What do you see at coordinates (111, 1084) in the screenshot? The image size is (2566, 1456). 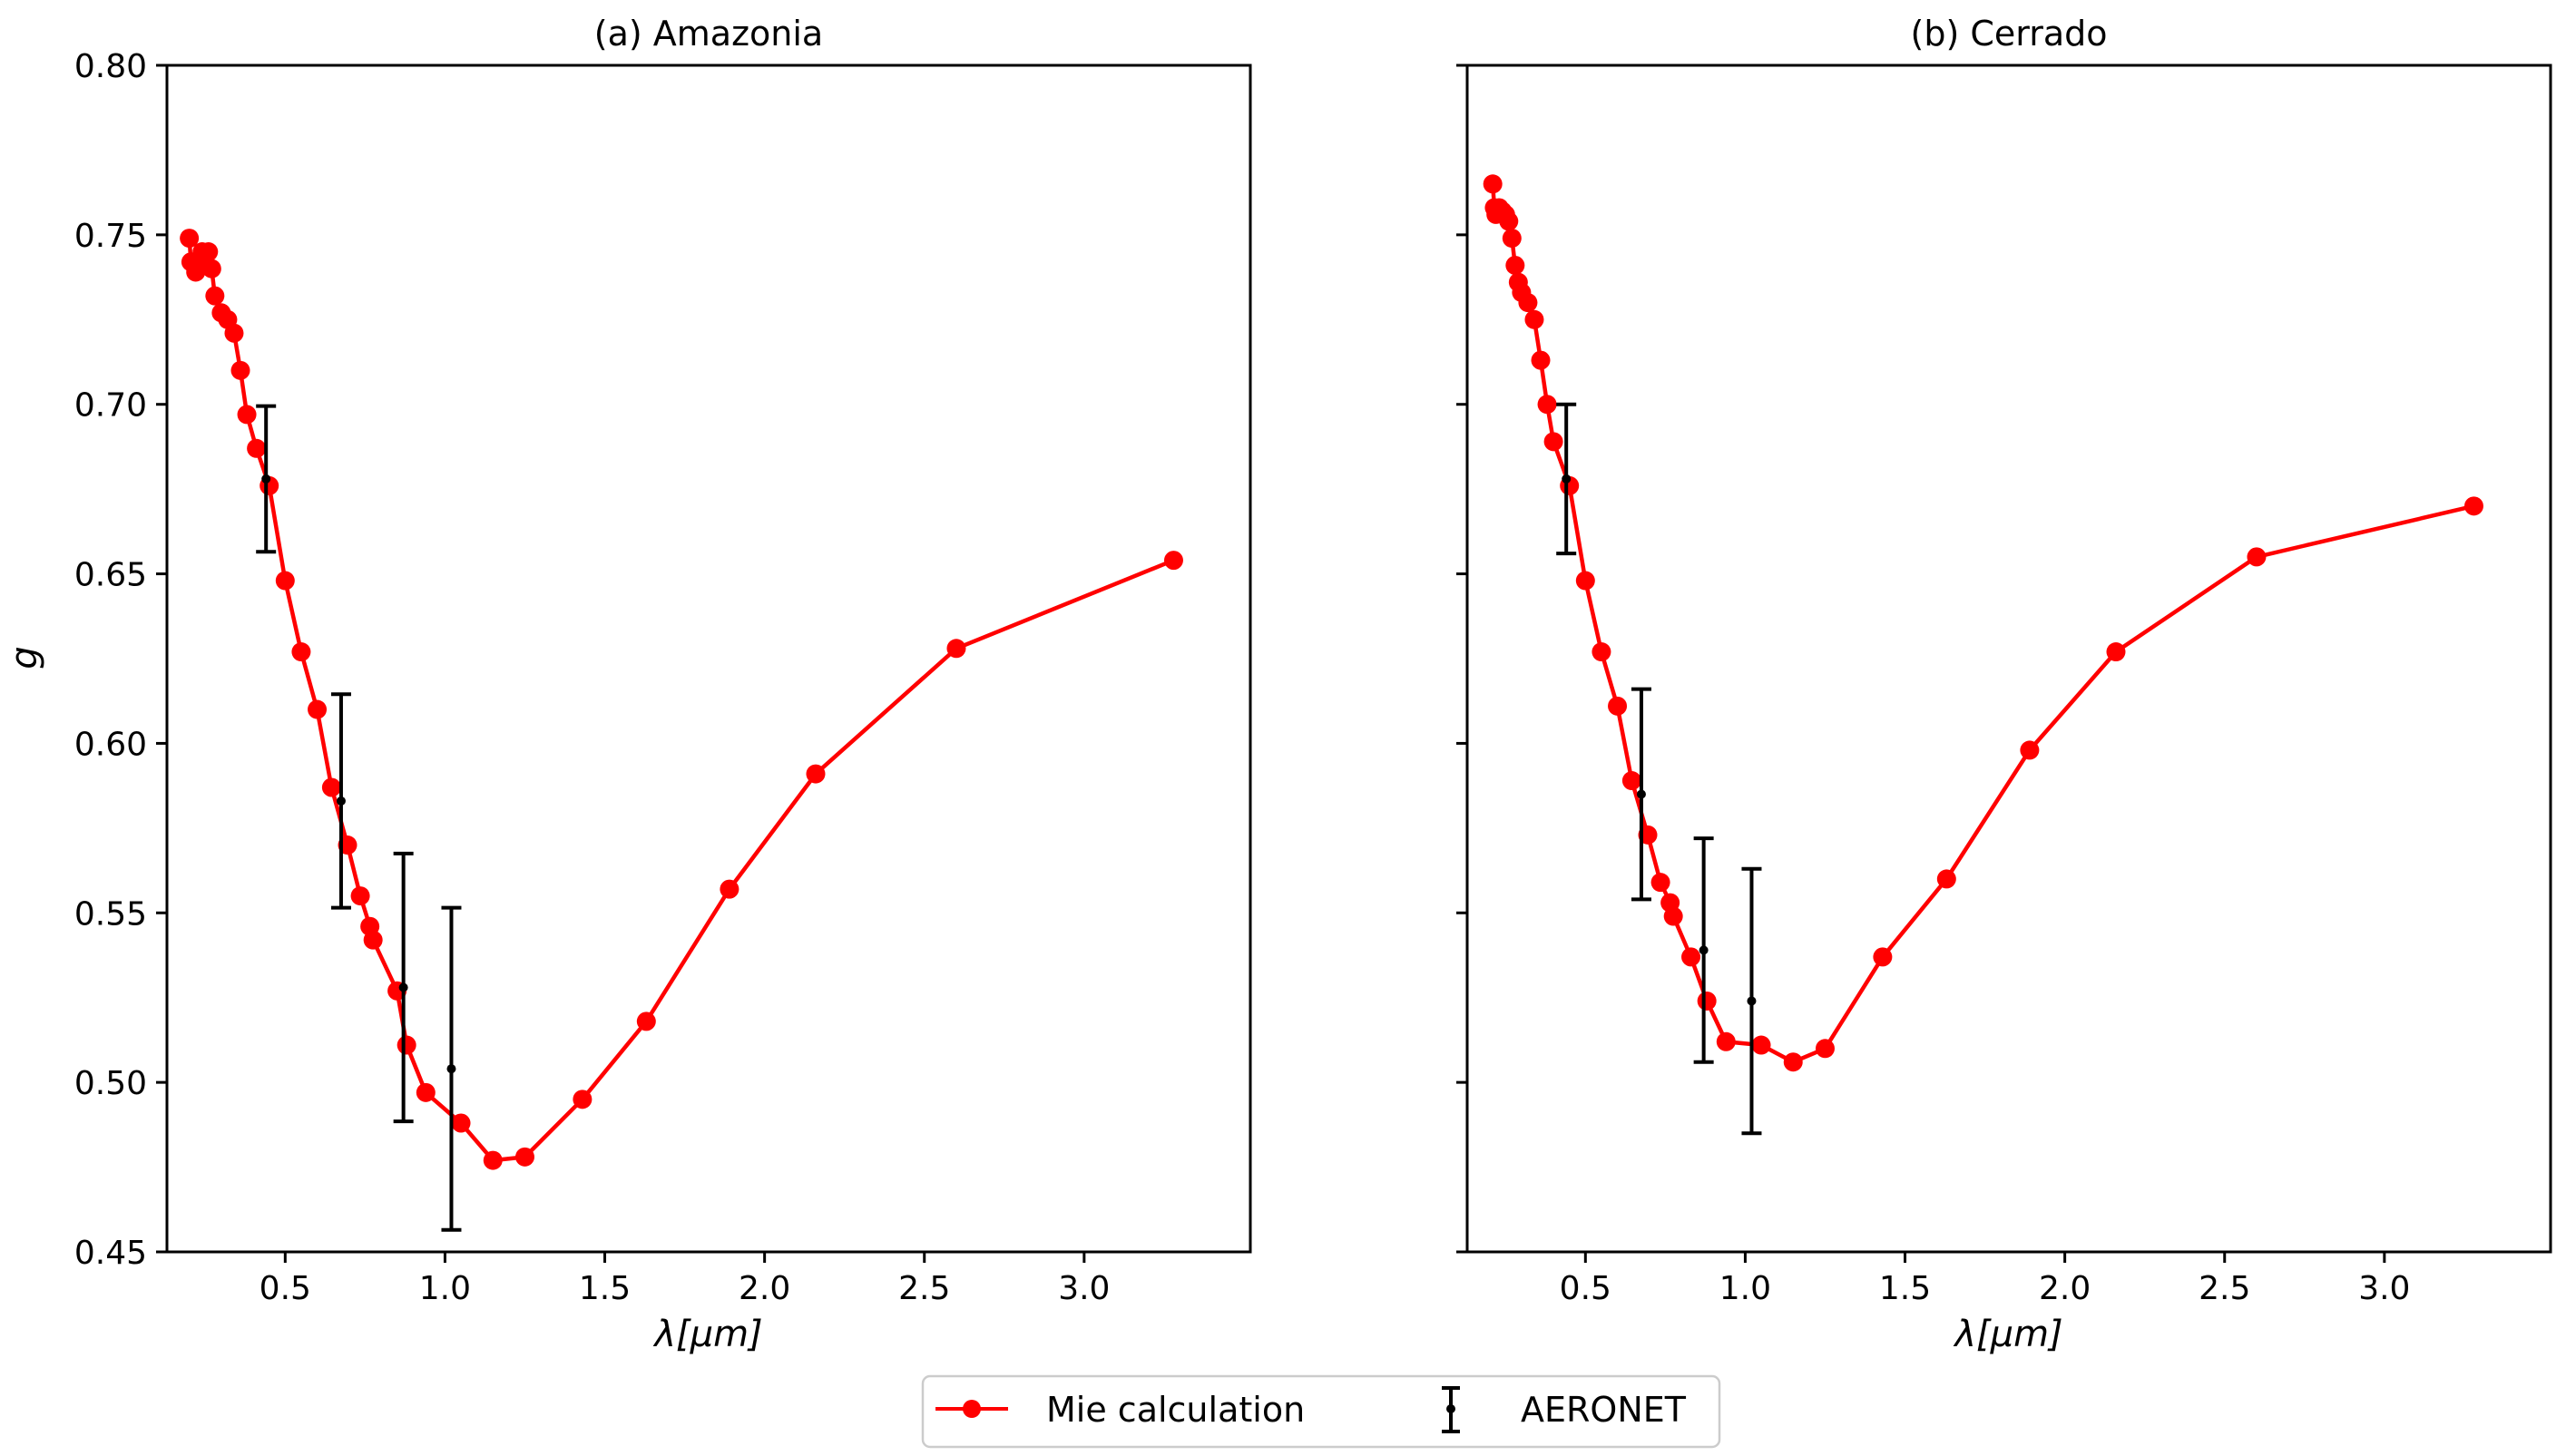 I see `y-tick-label: 0.50` at bounding box center [111, 1084].